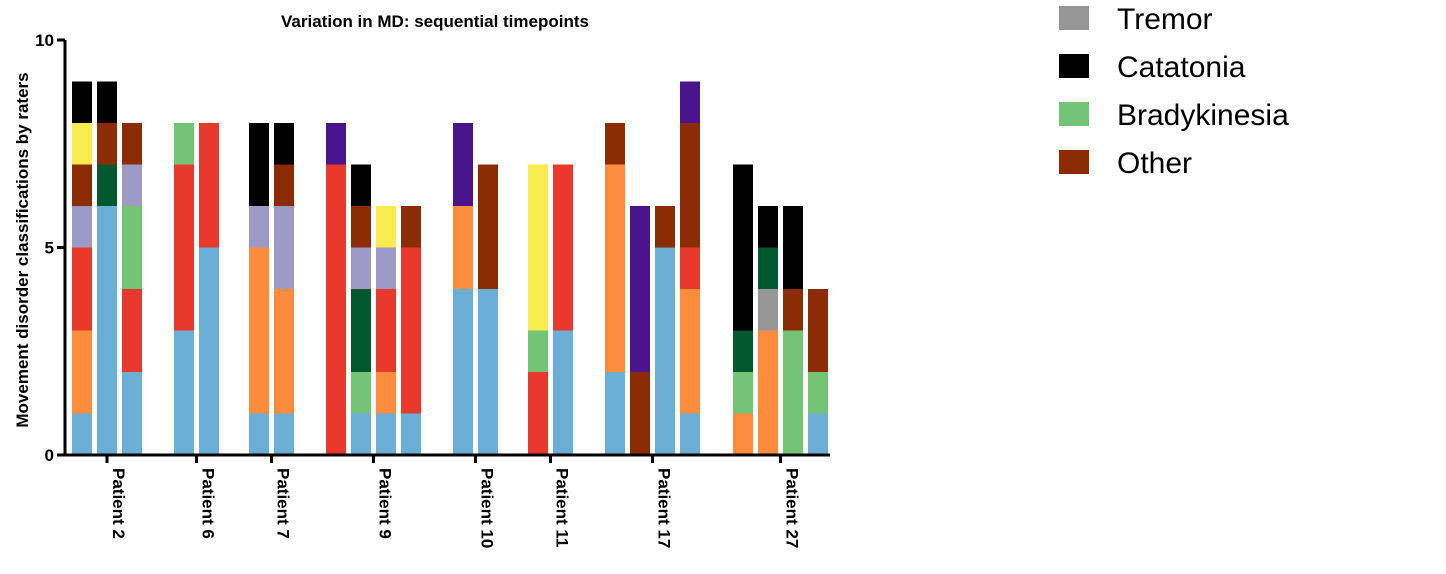 This screenshot has height=574, width=1446. What do you see at coordinates (49, 248) in the screenshot?
I see `y-tick-label: 5` at bounding box center [49, 248].